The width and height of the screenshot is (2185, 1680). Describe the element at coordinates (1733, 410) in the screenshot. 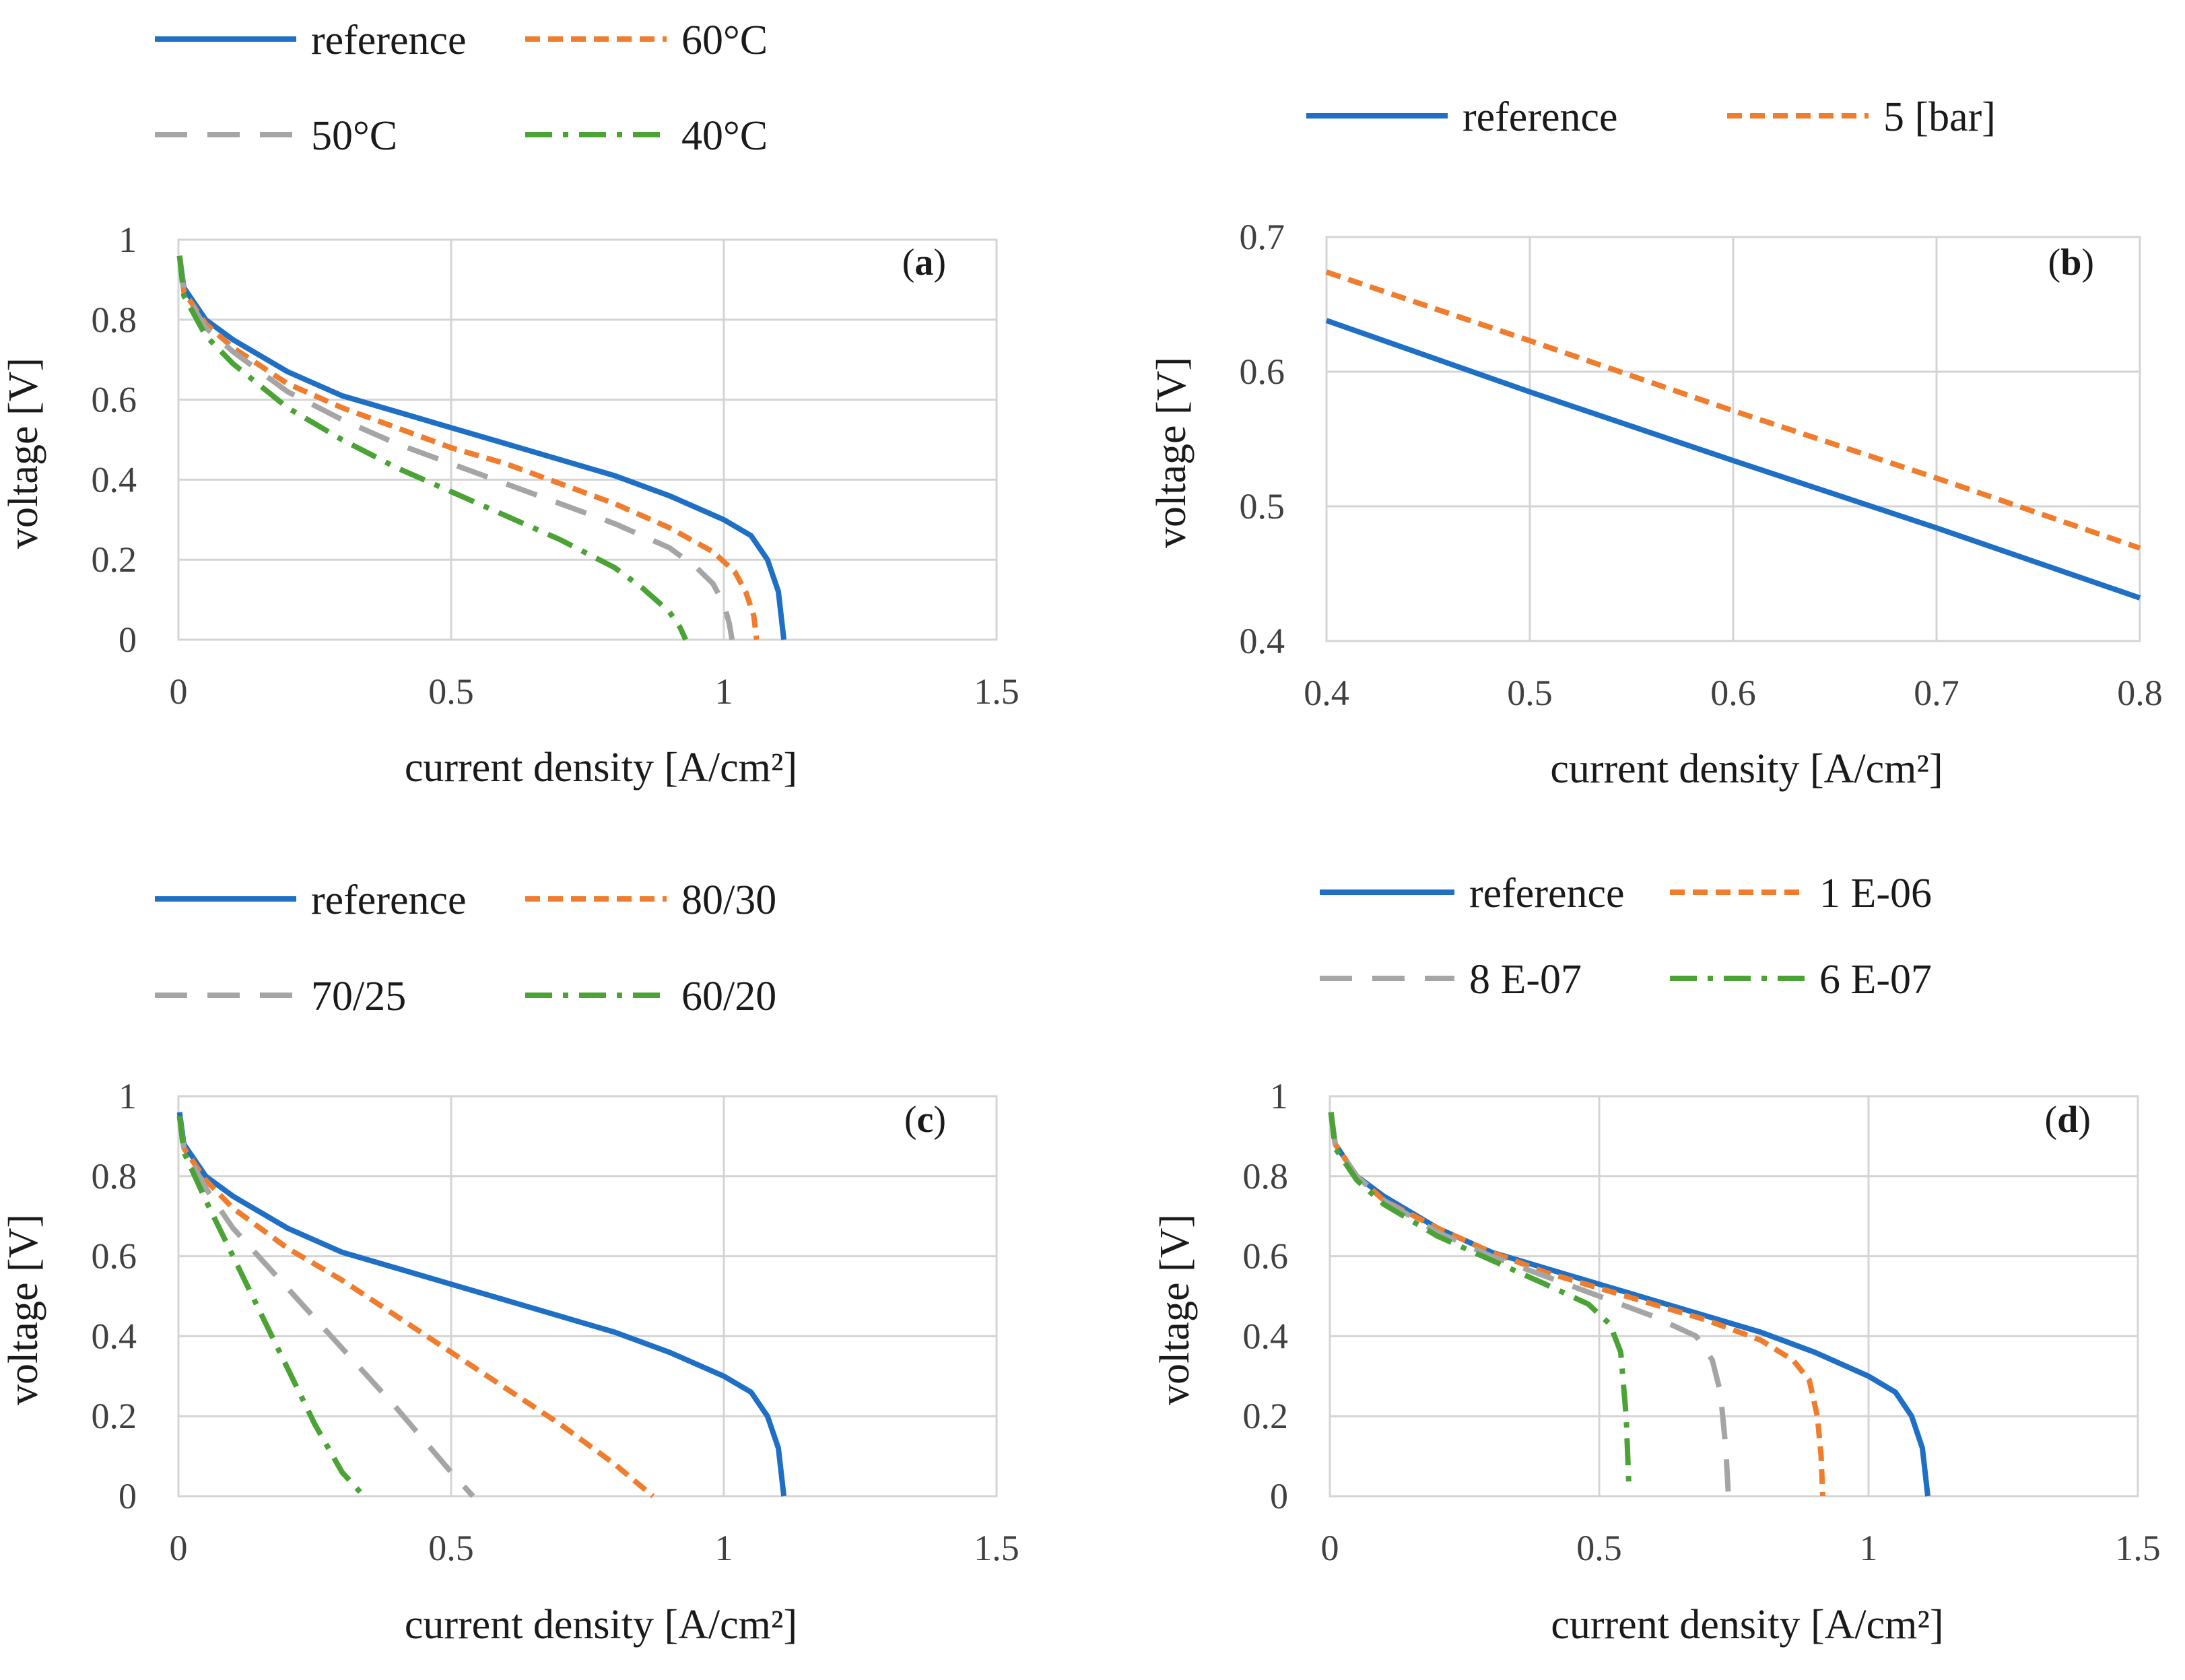

I see `series-line-5-bar-` at that location.